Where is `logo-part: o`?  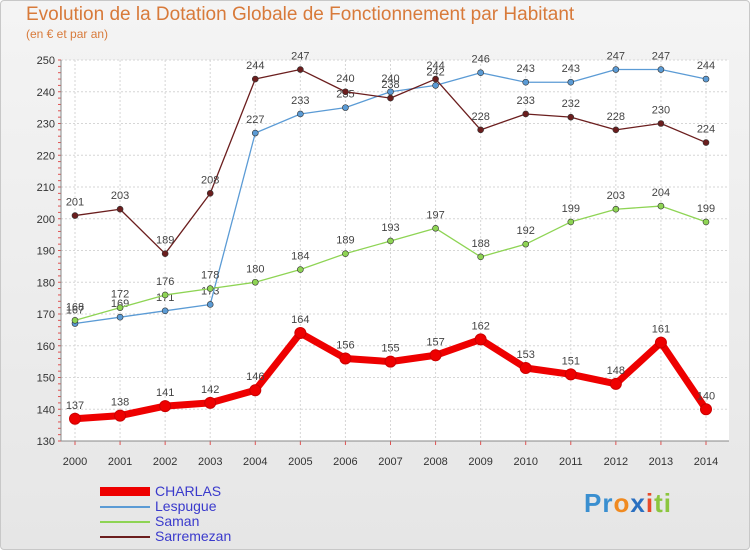 logo-part: o is located at coordinates (622, 503).